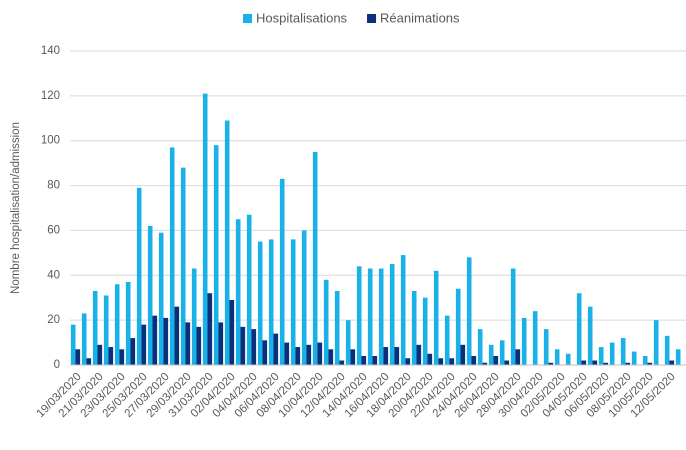 The height and width of the screenshot is (450, 686). What do you see at coordinates (16, 208) in the screenshot?
I see `y-axis-title: Nombre hospitalisation/admission` at bounding box center [16, 208].